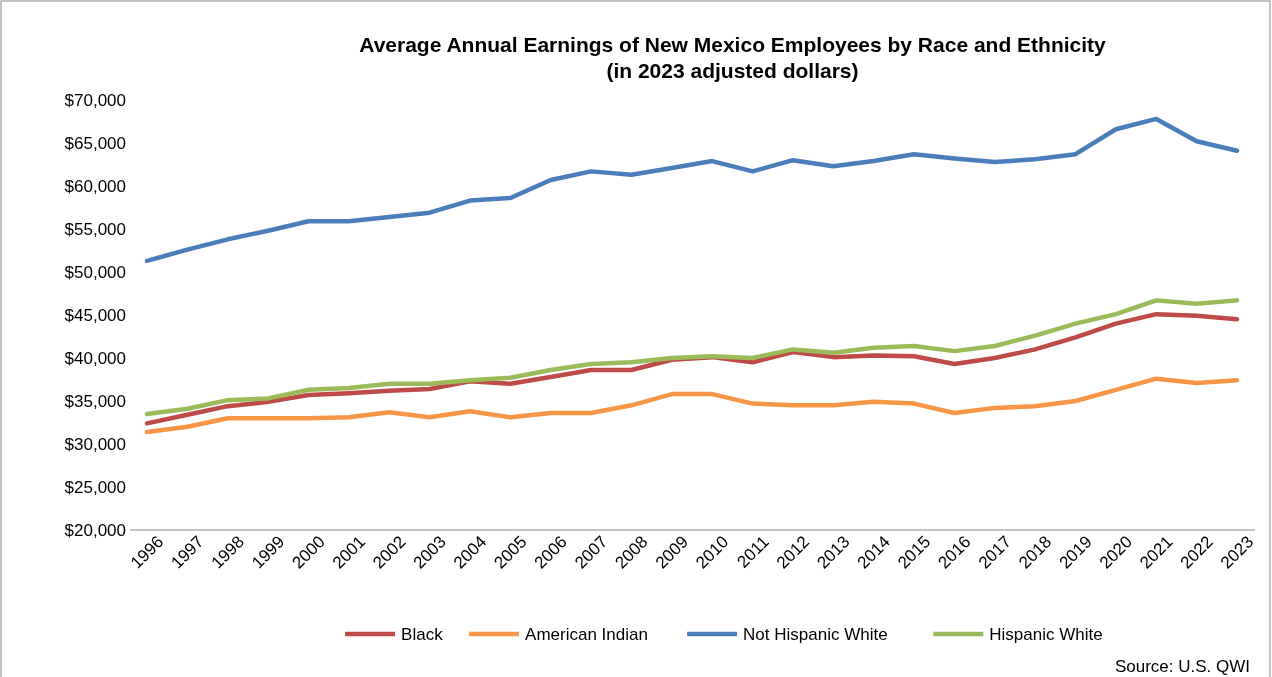 Image resolution: width=1272 pixels, height=677 pixels. I want to click on source-note: Source: U.S. QWI, so click(1182, 666).